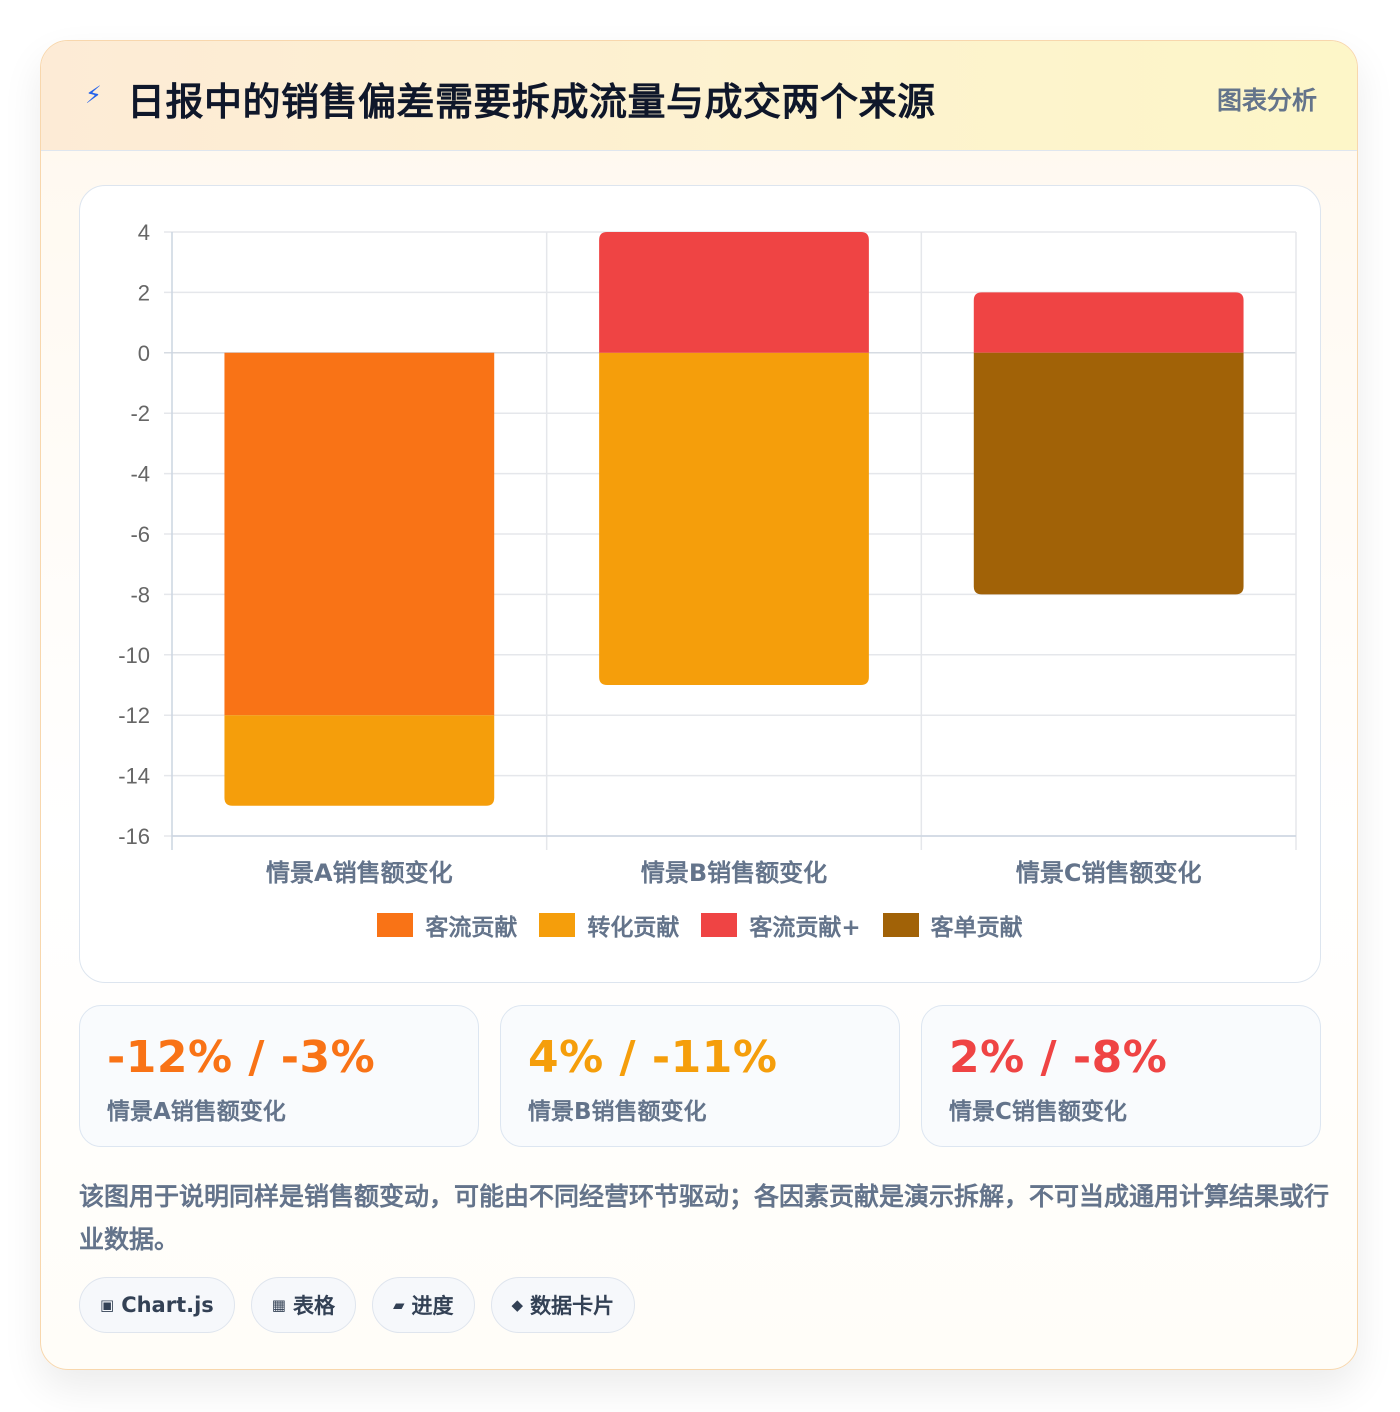  What do you see at coordinates (1058, 1057) in the screenshot?
I see `stat-value: 2% / -8%` at bounding box center [1058, 1057].